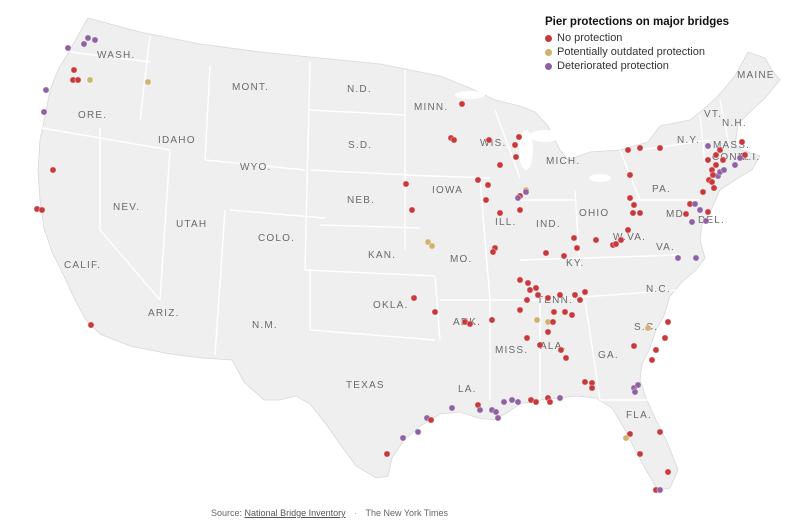 The image size is (800, 528). I want to click on state-label: WASH., so click(116, 55).